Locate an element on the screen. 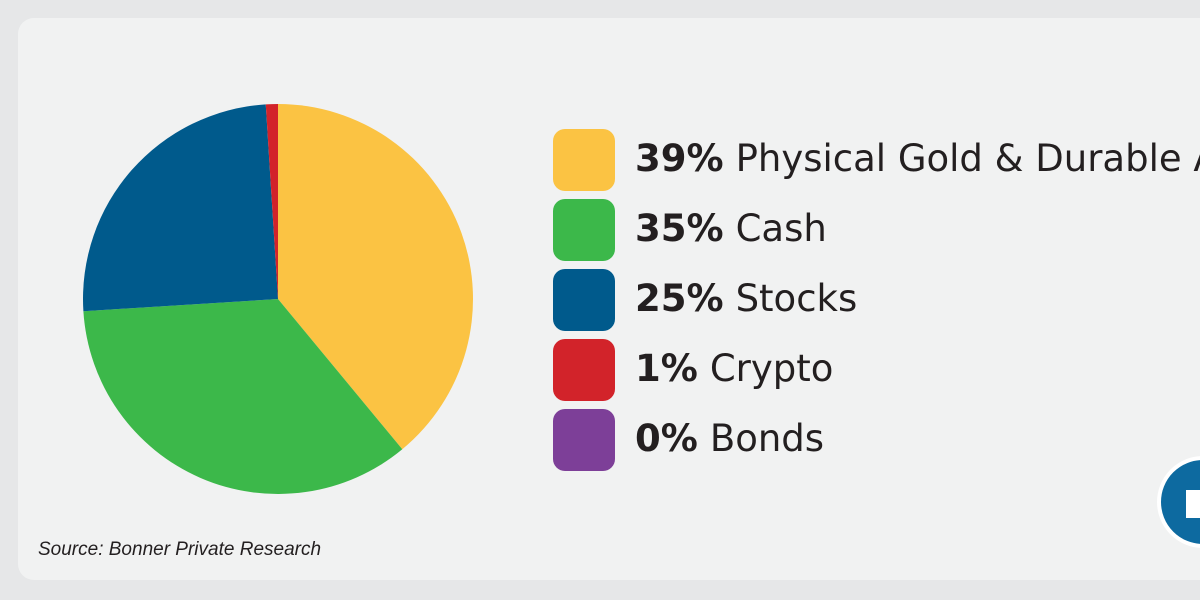 This screenshot has width=1200, height=600. legend-entry: 39% Physical Gold & Durable Assets is located at coordinates (917, 158).